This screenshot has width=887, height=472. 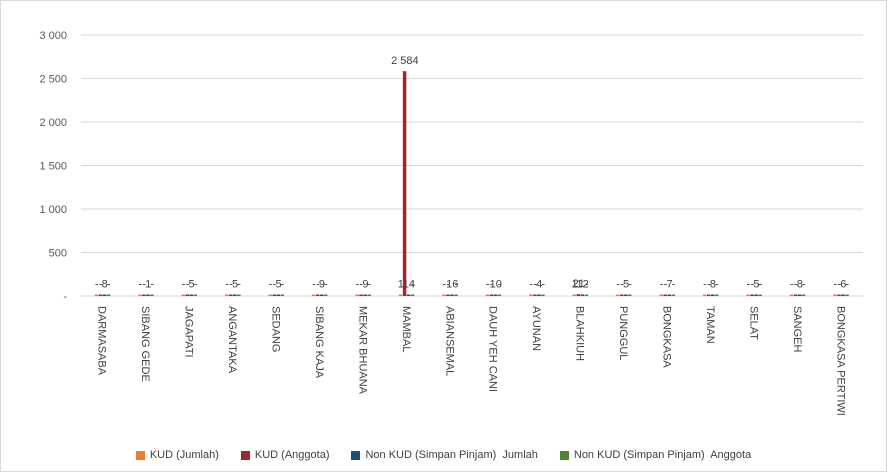 What do you see at coordinates (800, 285) in the screenshot?
I see `data-label: 8` at bounding box center [800, 285].